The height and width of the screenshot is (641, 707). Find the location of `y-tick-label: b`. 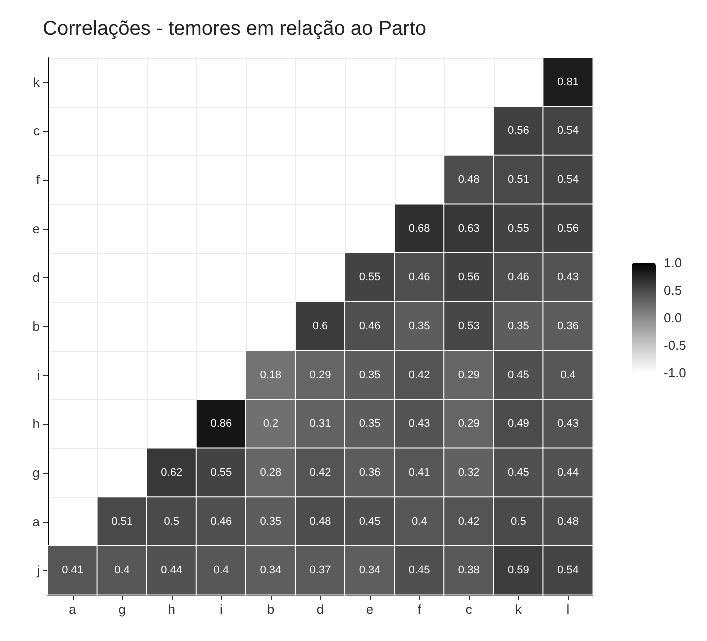

y-tick-label: b is located at coordinates (36, 326).